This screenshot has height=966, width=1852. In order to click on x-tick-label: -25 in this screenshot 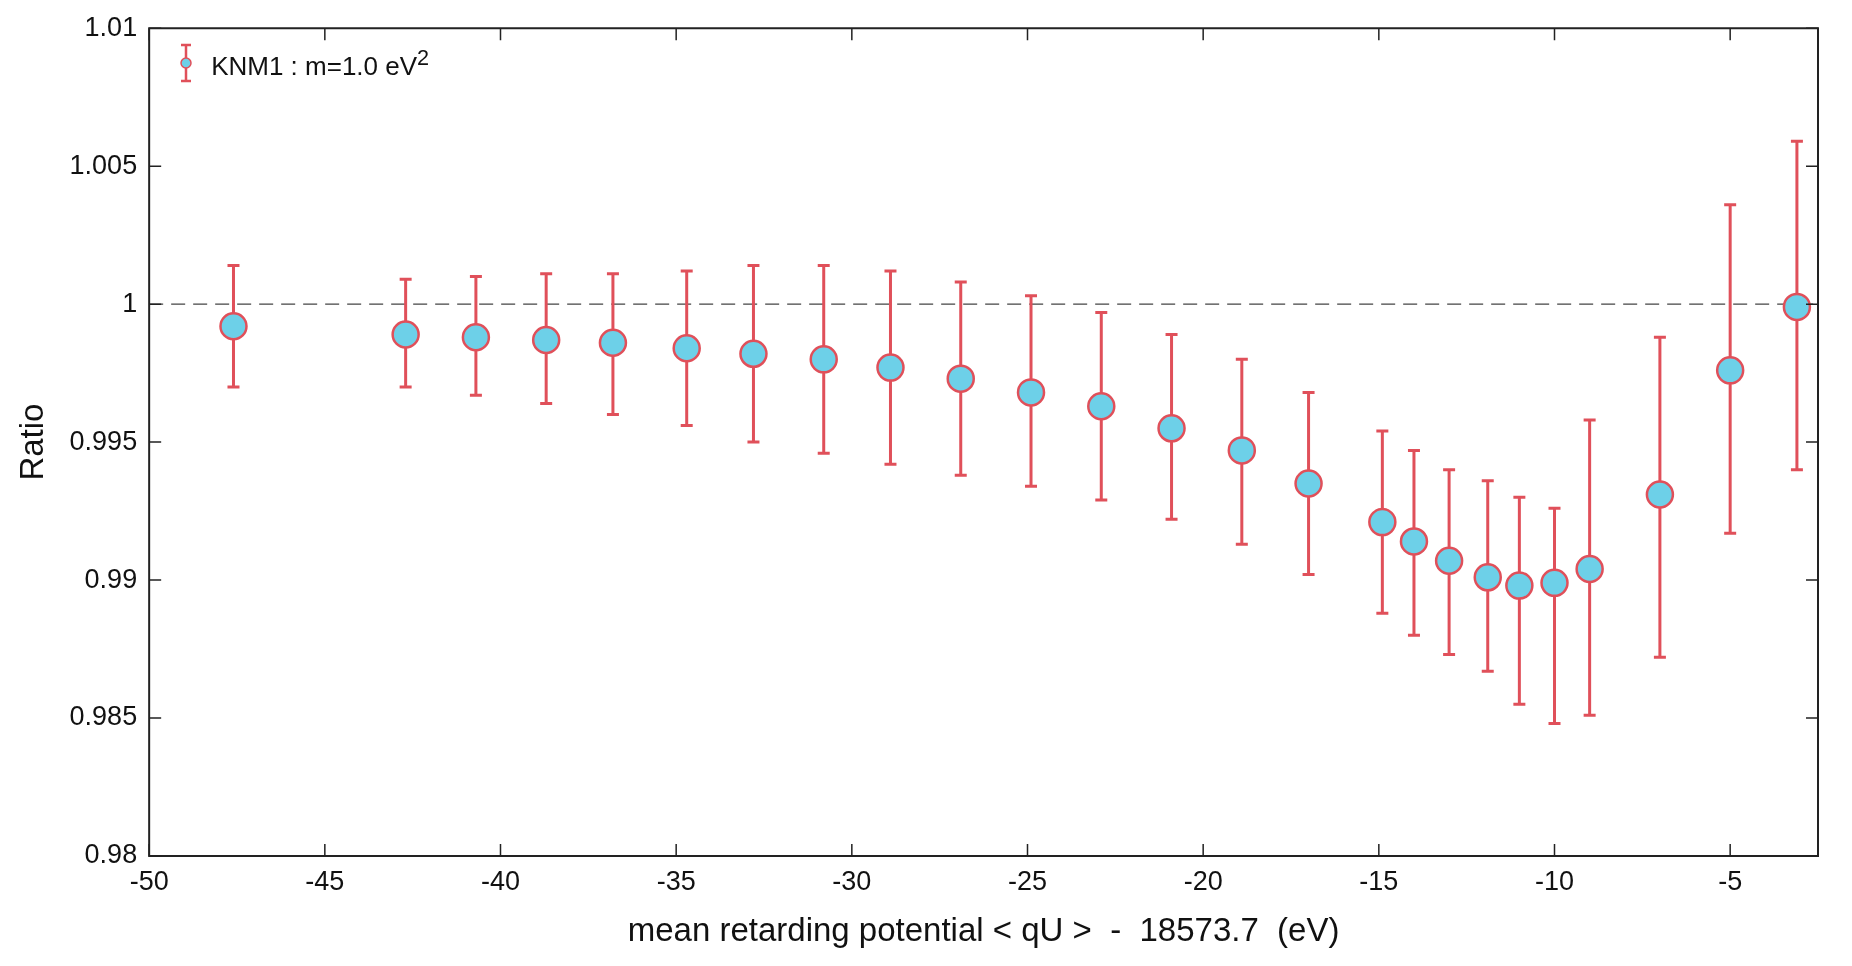, I will do `click(1027, 880)`.